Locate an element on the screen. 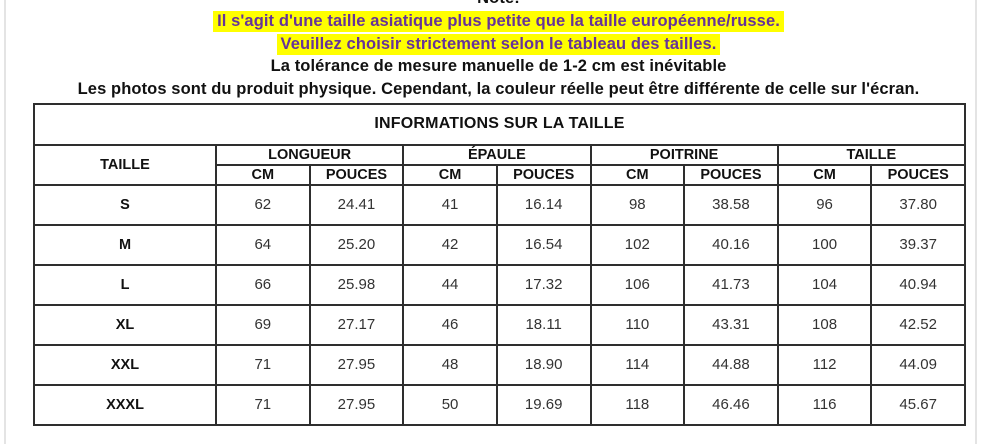  table-group-header-row: TAILLE LONGUEUR ÉPAULE POITRINE TAILLE is located at coordinates (500, 164).